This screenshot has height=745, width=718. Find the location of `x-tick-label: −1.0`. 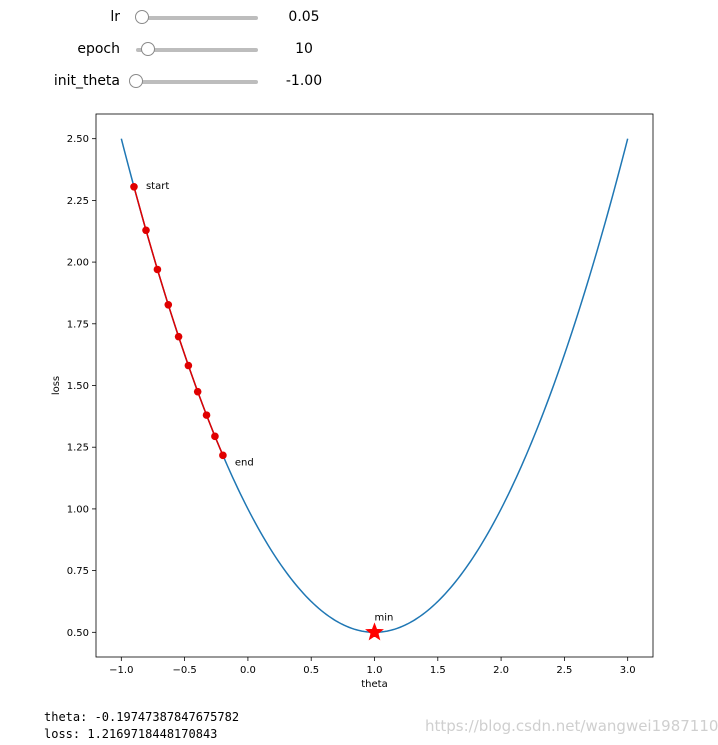

x-tick-label: −1.0 is located at coordinates (121, 670).